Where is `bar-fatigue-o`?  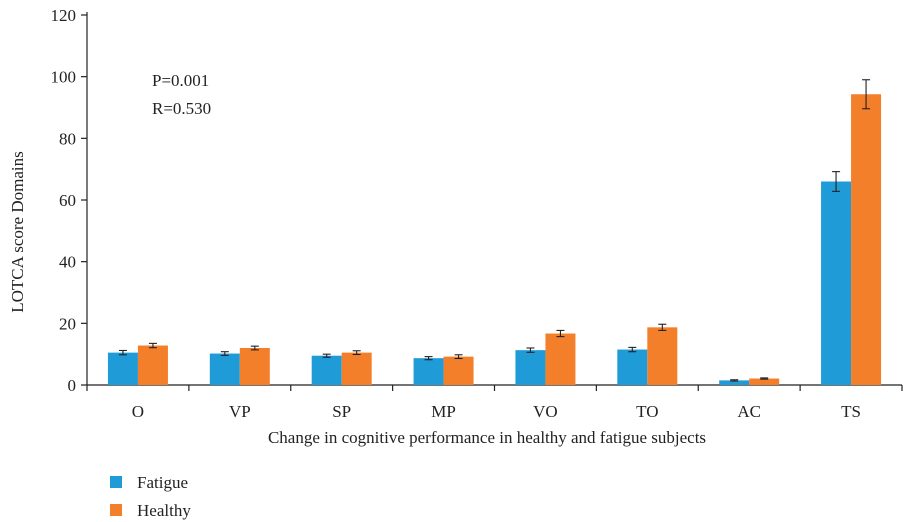
bar-fatigue-o is located at coordinates (122, 368).